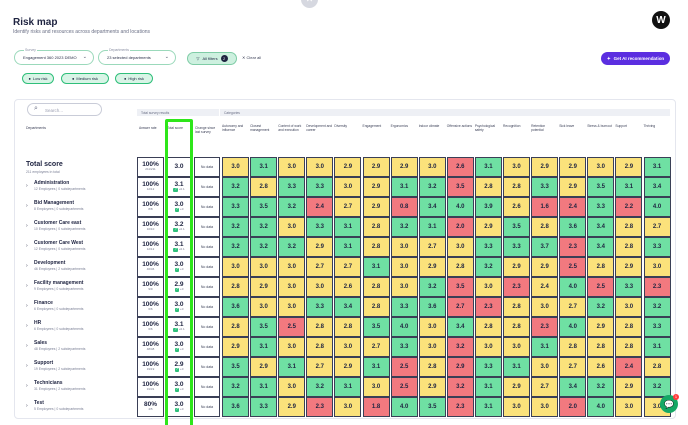 Image resolution: width=688 pixels, height=425 pixels. Describe the element at coordinates (601, 227) in the screenshot. I see `category-score-cell: 3.4` at that location.